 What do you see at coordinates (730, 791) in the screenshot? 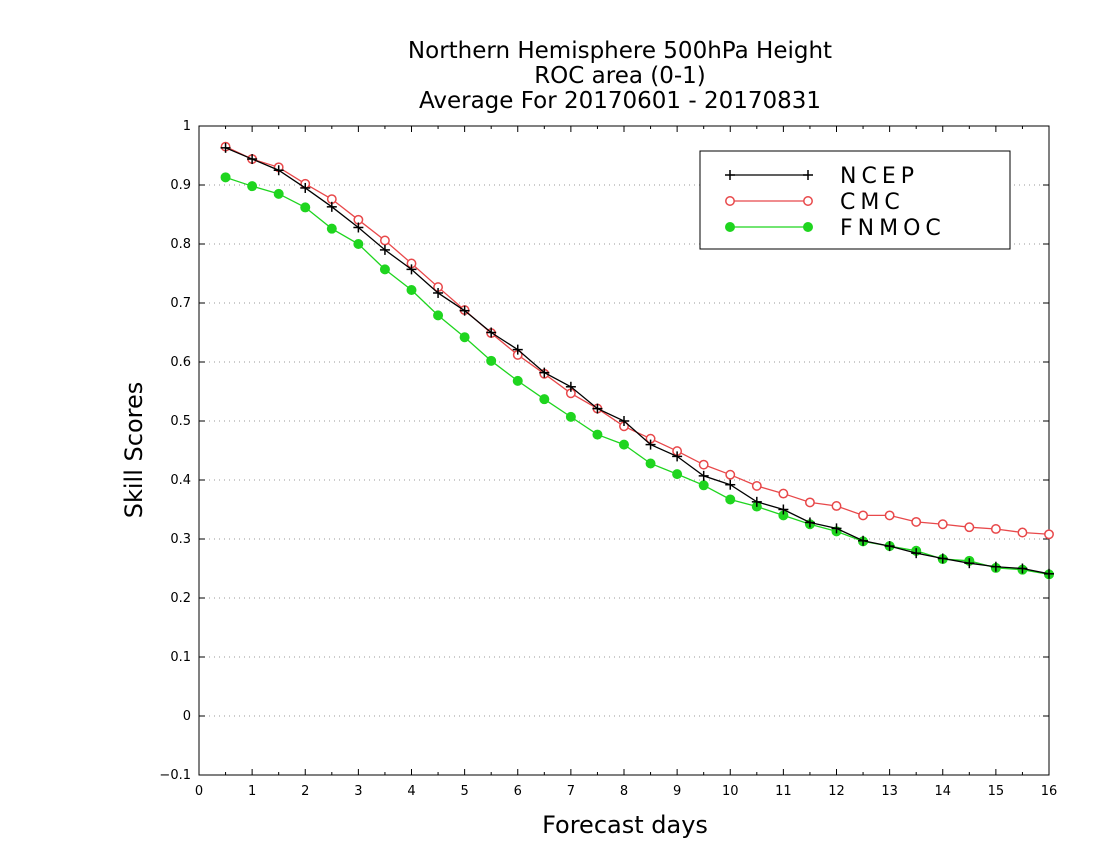
I see `x-tick-label: 10` at bounding box center [730, 791].